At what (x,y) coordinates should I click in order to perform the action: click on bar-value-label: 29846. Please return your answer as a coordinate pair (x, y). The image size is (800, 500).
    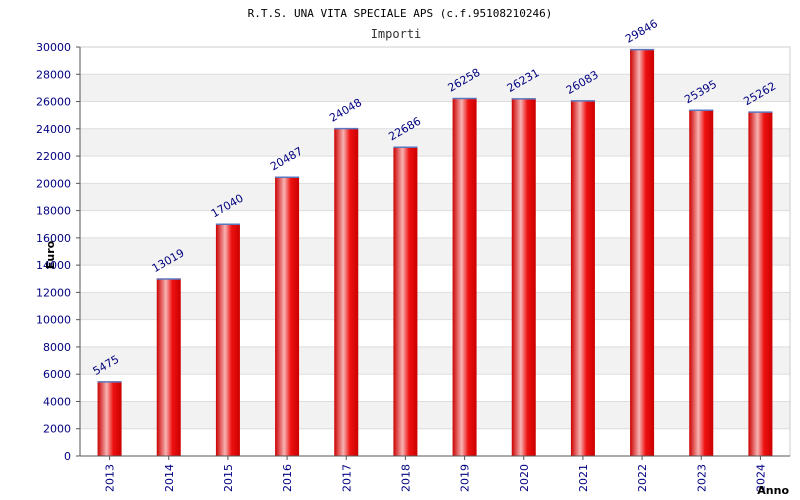
    Looking at the image, I should click on (641, 31).